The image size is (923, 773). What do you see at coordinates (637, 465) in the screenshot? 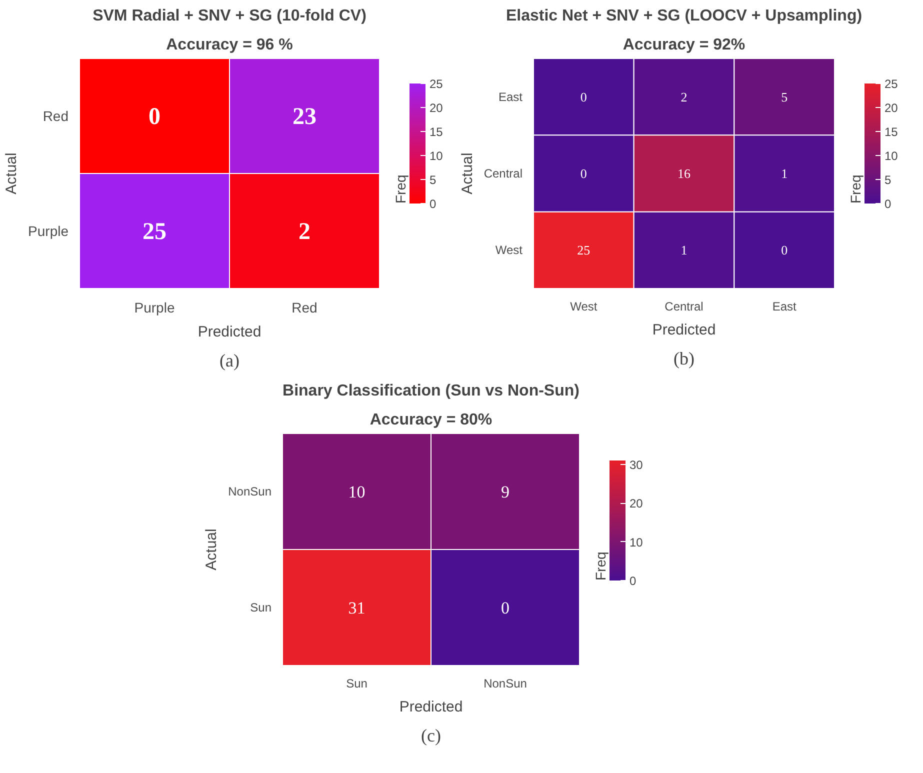
I see `color-bar-label: 30` at bounding box center [637, 465].